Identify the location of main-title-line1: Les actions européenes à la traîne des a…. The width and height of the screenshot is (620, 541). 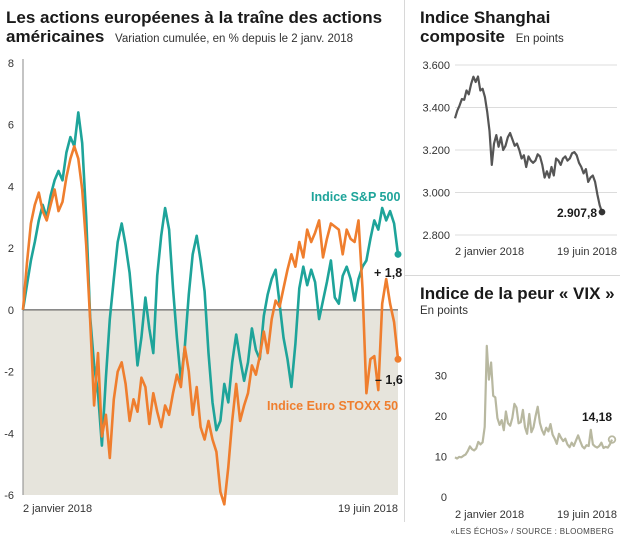
(194, 17).